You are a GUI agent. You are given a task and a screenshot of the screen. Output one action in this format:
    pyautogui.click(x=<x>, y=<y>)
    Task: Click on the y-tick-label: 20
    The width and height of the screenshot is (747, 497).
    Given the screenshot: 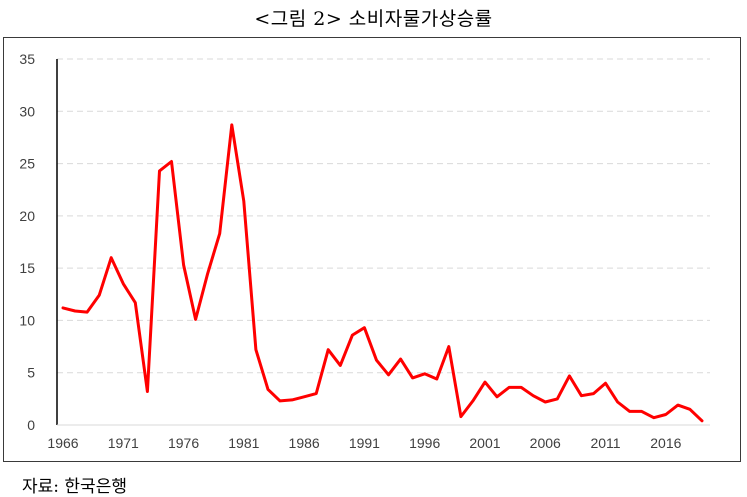 What is the action you would take?
    pyautogui.click(x=27, y=216)
    